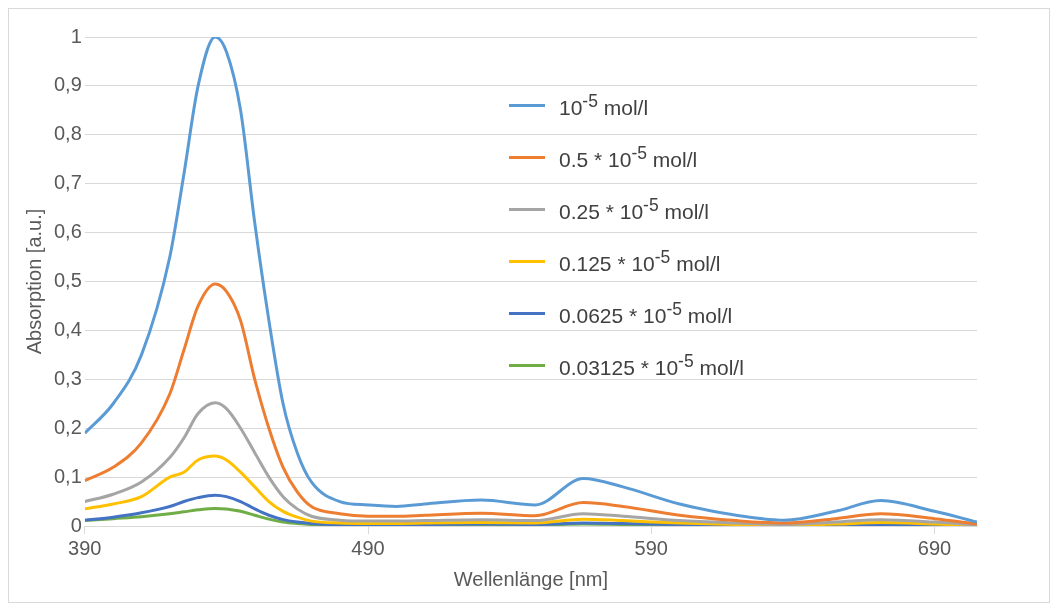  Describe the element at coordinates (934, 547) in the screenshot. I see `x-tick-label: 690` at that location.